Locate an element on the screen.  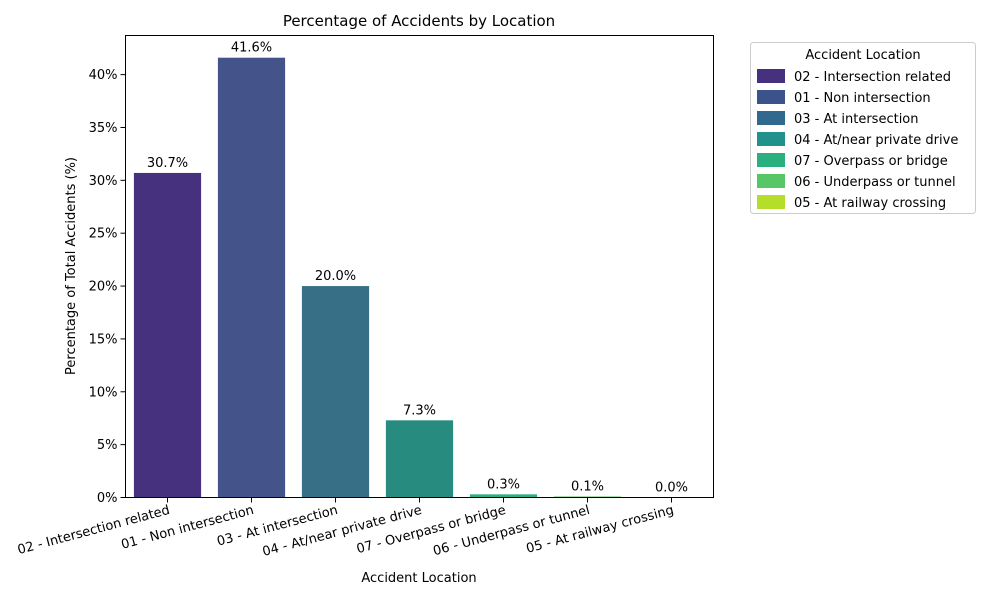
data-label-6: 0.1% is located at coordinates (587, 486).